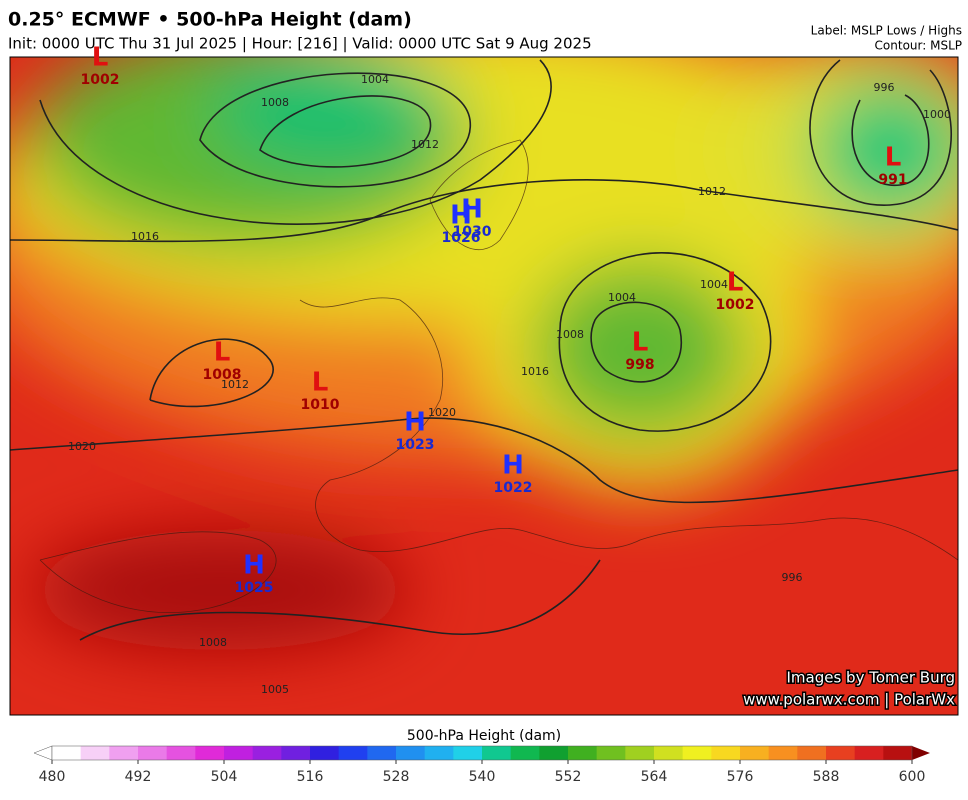  Describe the element at coordinates (481, 765) in the screenshot. I see `colorbar: 480 492 504 516 528 540 552 564 576 588 600` at that location.